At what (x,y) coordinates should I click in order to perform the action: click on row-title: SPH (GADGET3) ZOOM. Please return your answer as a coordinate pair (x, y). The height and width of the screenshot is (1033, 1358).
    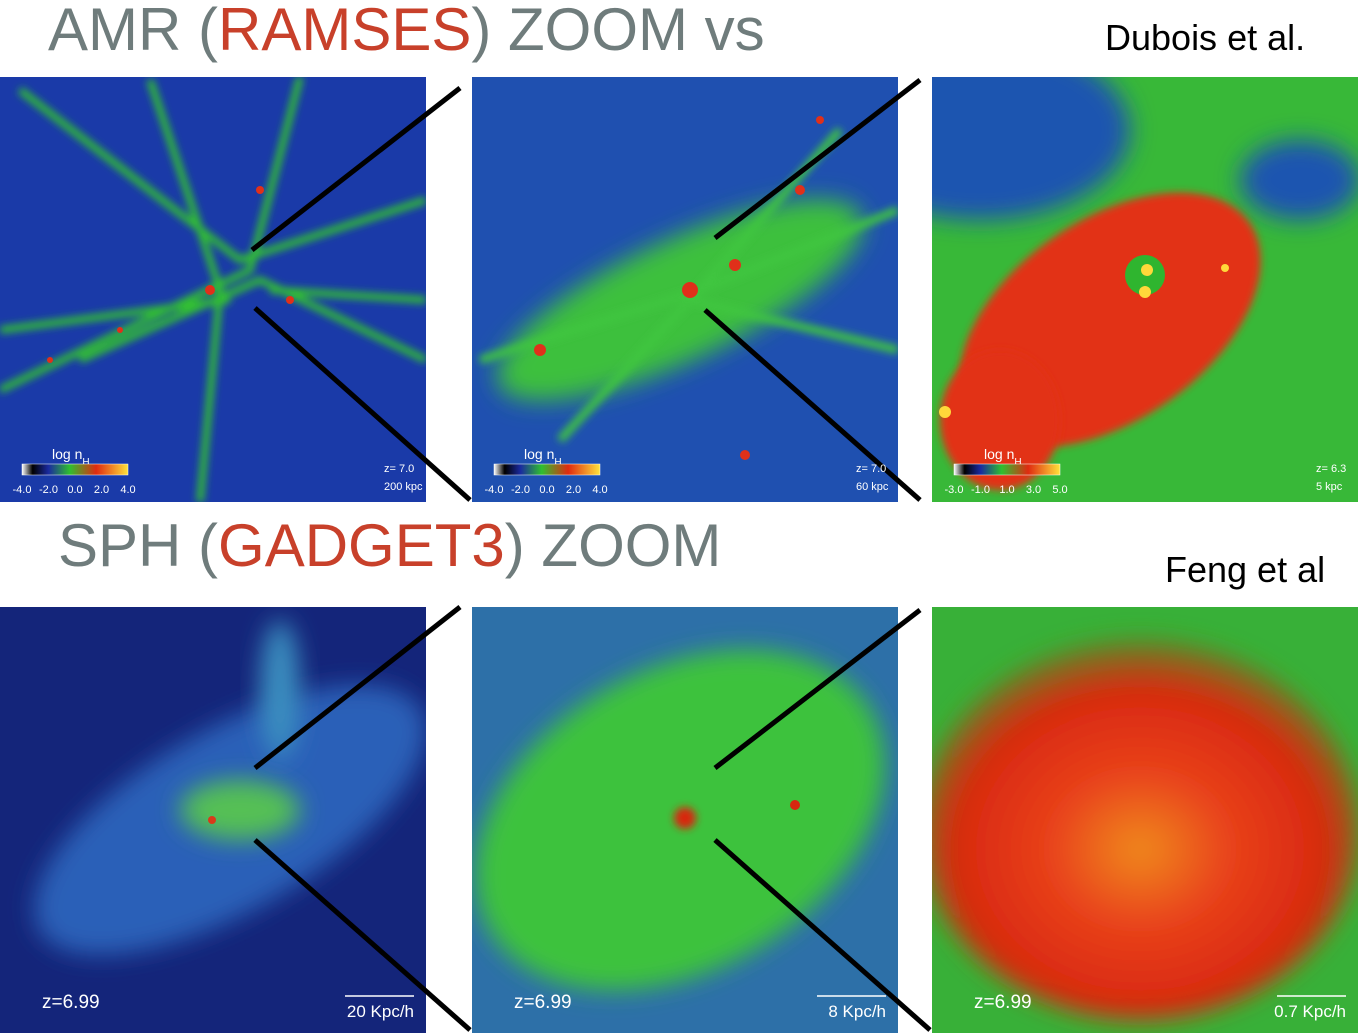
    Looking at the image, I should click on (389, 545).